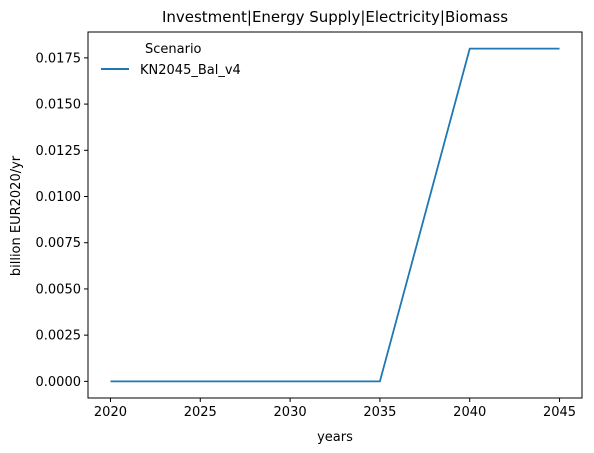  Describe the element at coordinates (59, 58) in the screenshot. I see `y-tick-label: 0.0175` at that location.